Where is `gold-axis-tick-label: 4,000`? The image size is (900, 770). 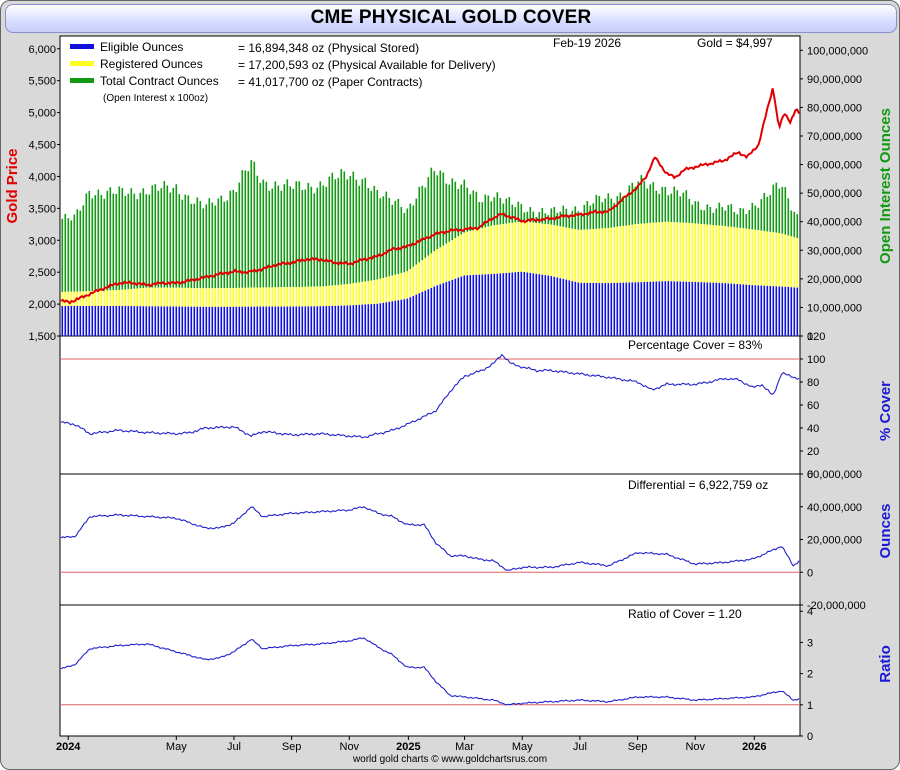 gold-axis-tick-label: 4,000 is located at coordinates (42, 177).